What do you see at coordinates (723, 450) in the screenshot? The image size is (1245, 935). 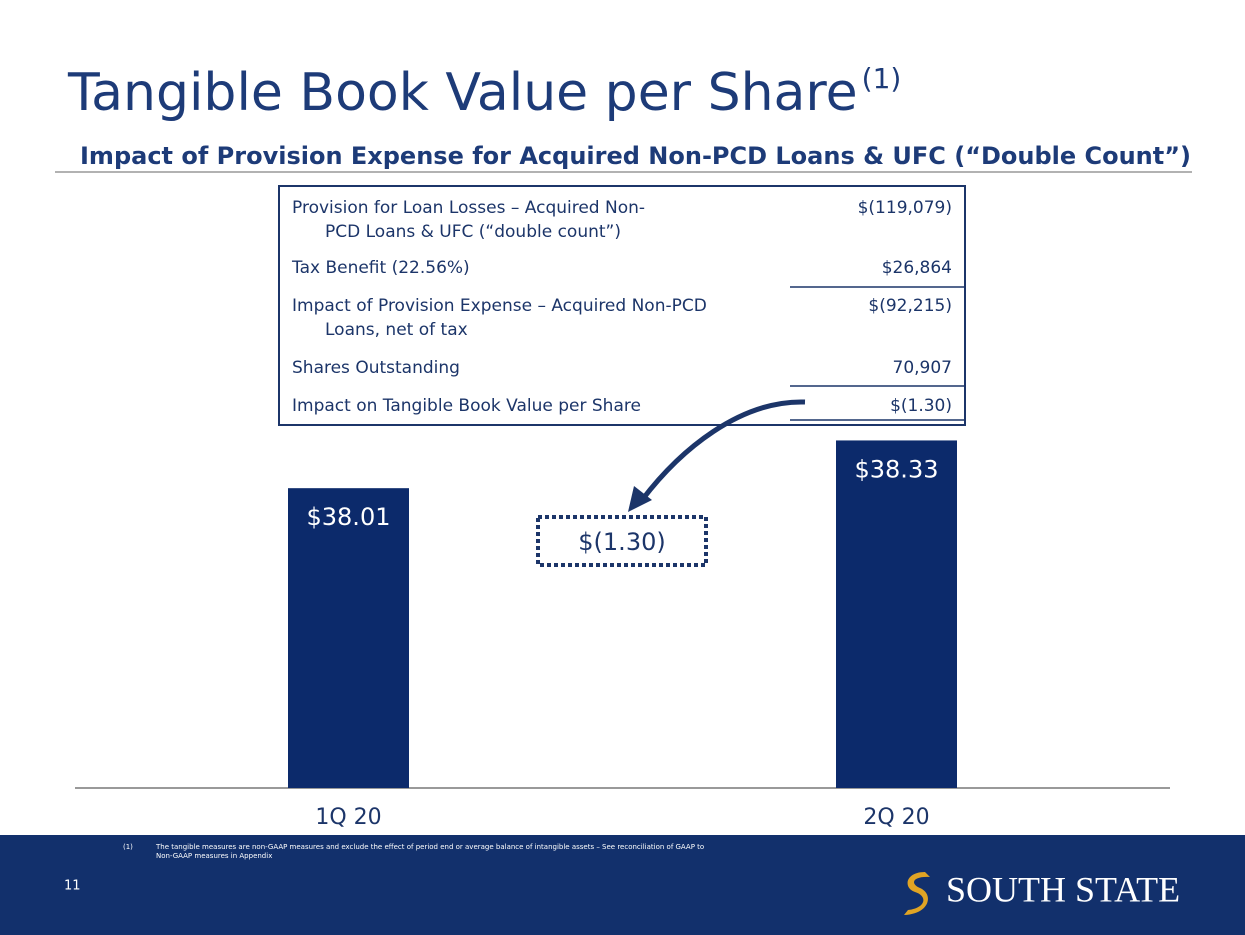 I see `arrow` at bounding box center [723, 450].